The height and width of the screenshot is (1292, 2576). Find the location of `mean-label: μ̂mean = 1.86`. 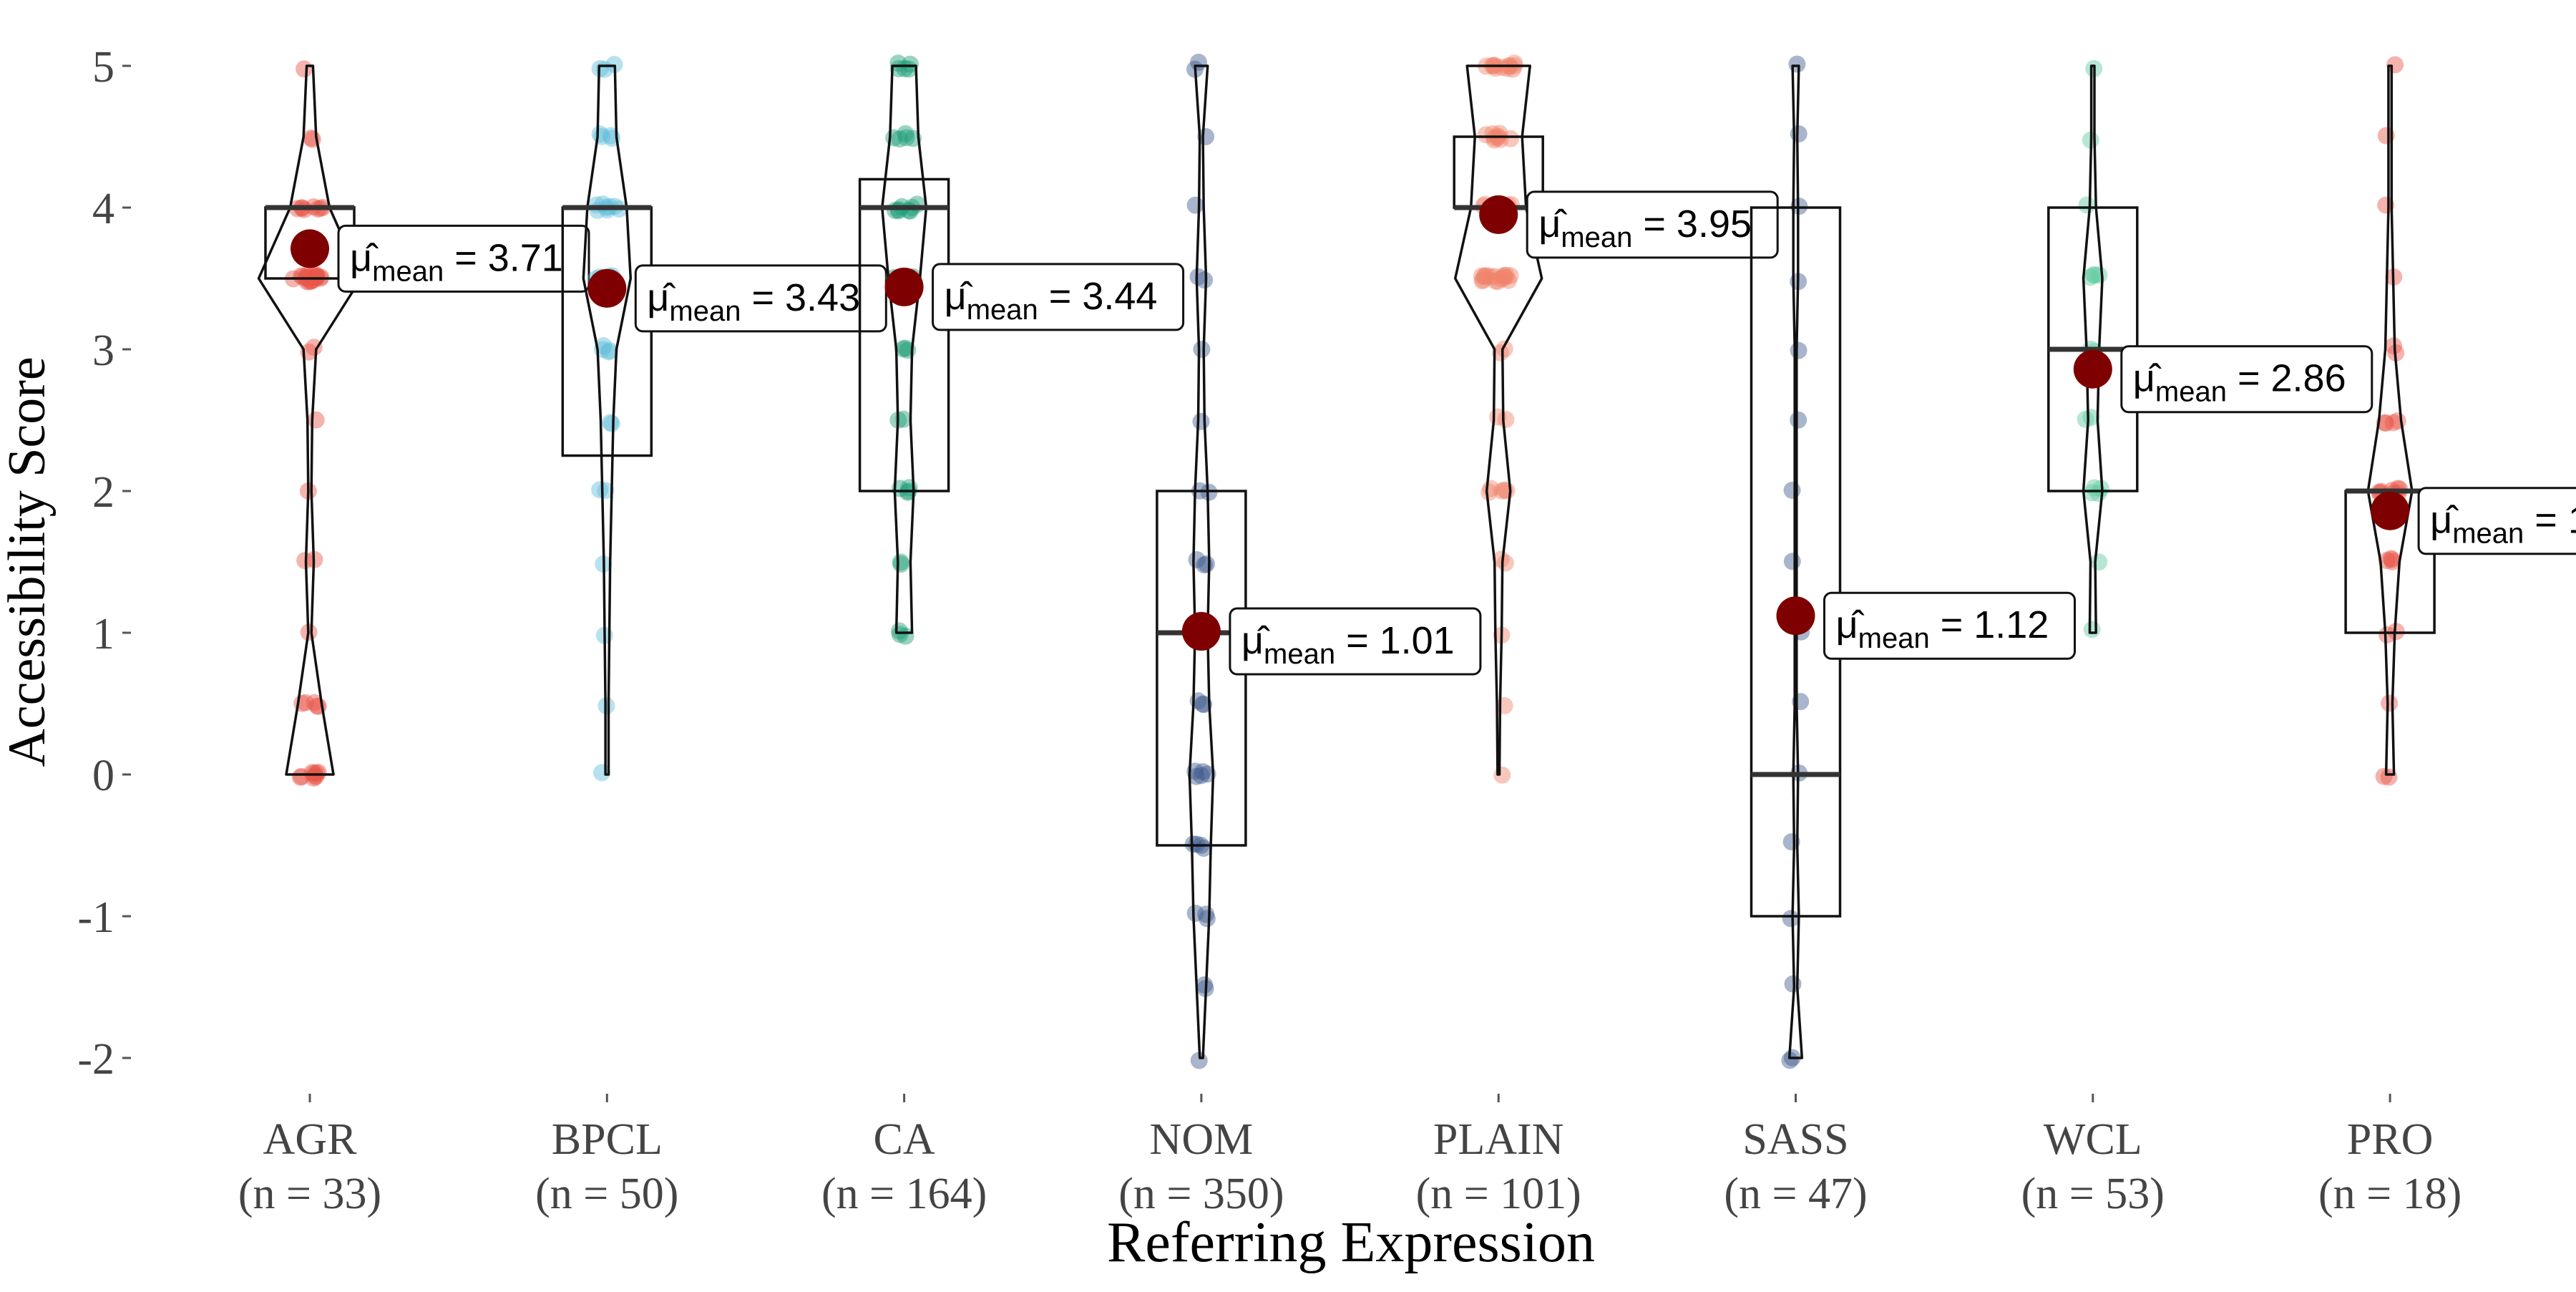

mean-label: μ̂mean = 1.86 is located at coordinates (2496, 521).